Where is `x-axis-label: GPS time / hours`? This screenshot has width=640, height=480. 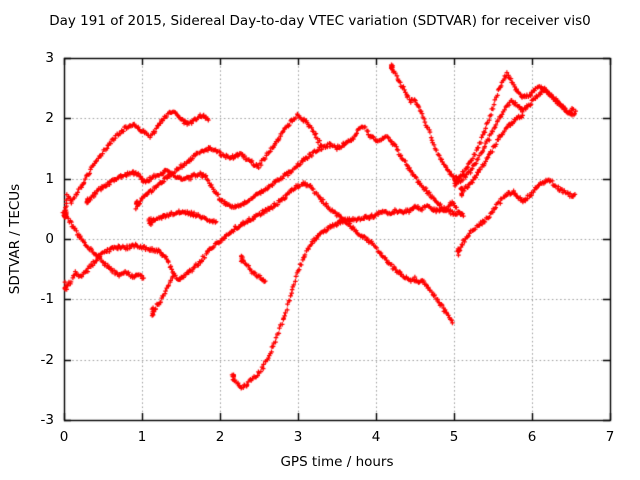 x-axis-label: GPS time / hours is located at coordinates (337, 462).